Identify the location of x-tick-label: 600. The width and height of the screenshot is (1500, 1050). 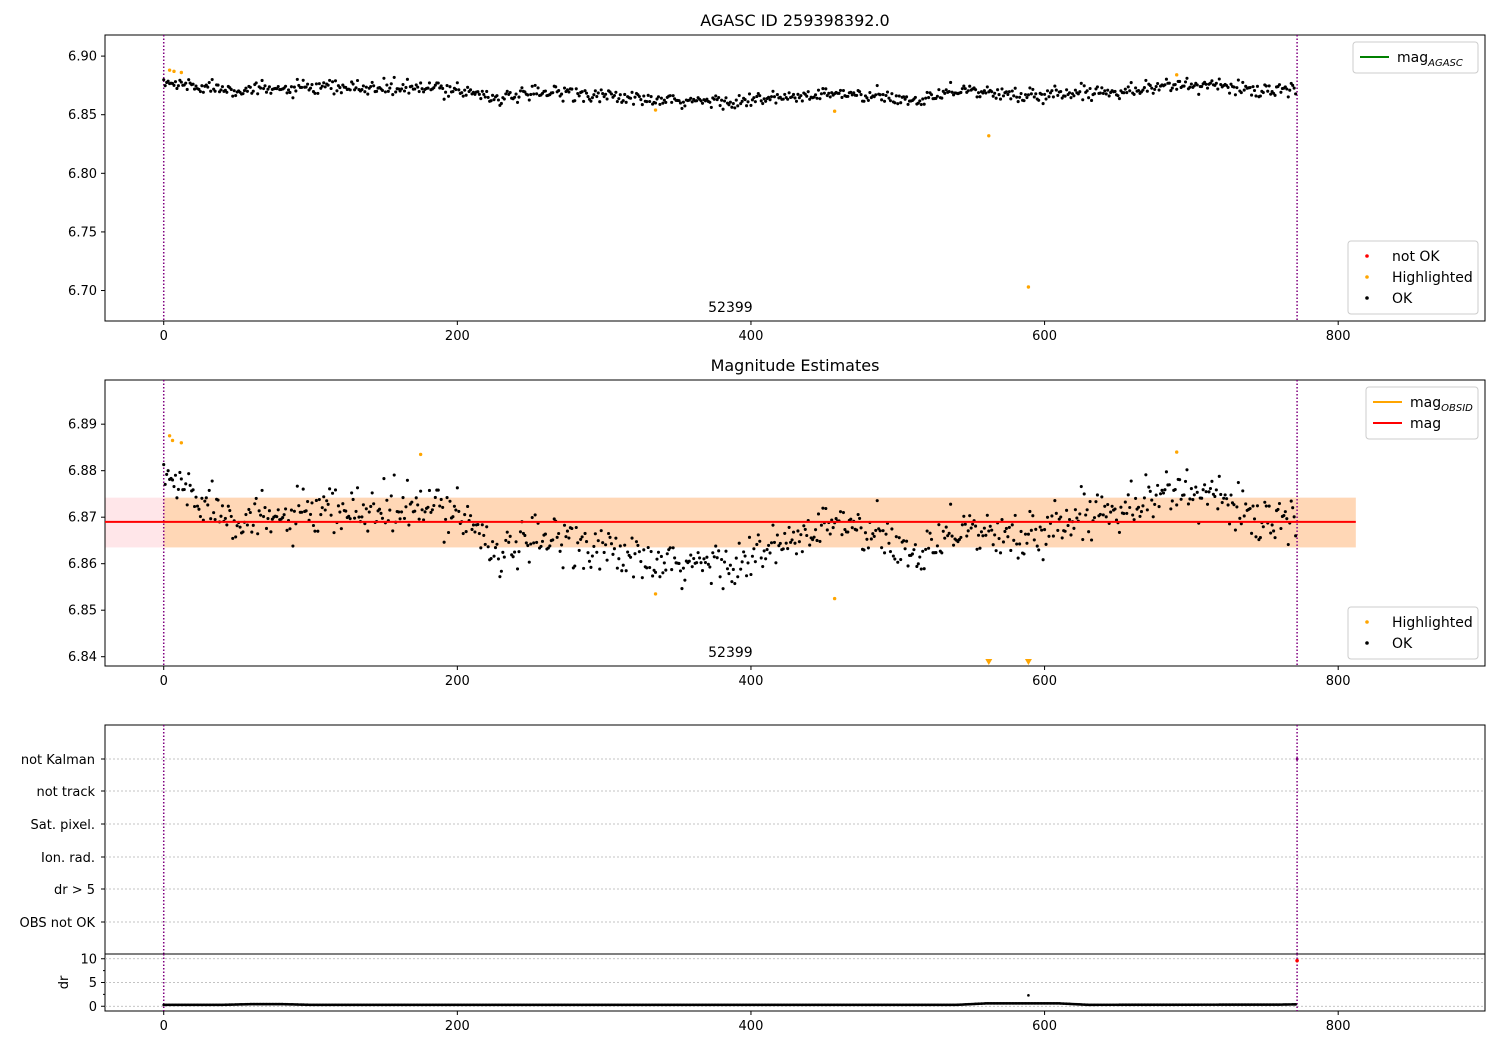
(1044, 1026).